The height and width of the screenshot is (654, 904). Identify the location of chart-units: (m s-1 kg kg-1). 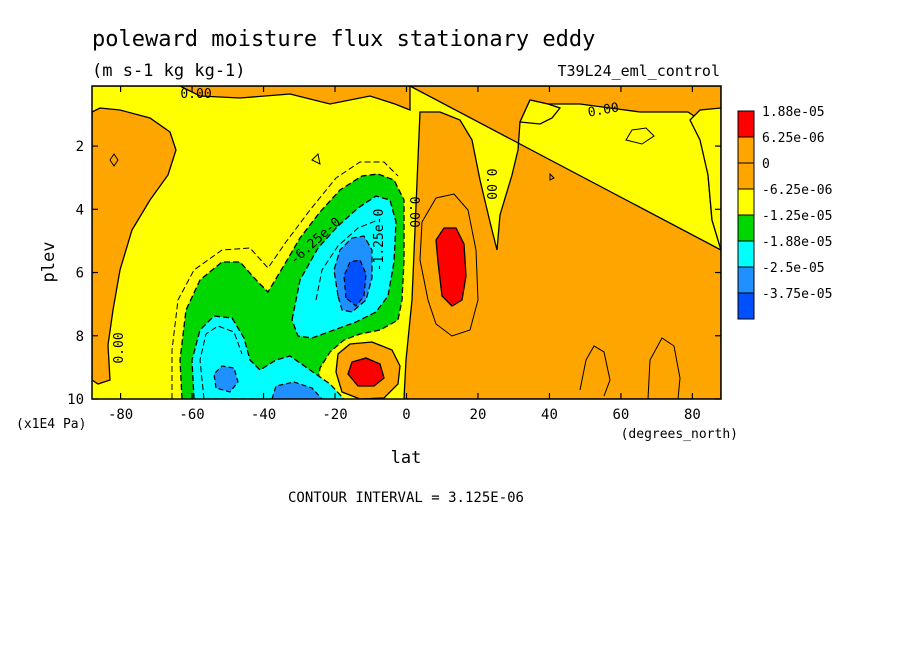
(169, 71).